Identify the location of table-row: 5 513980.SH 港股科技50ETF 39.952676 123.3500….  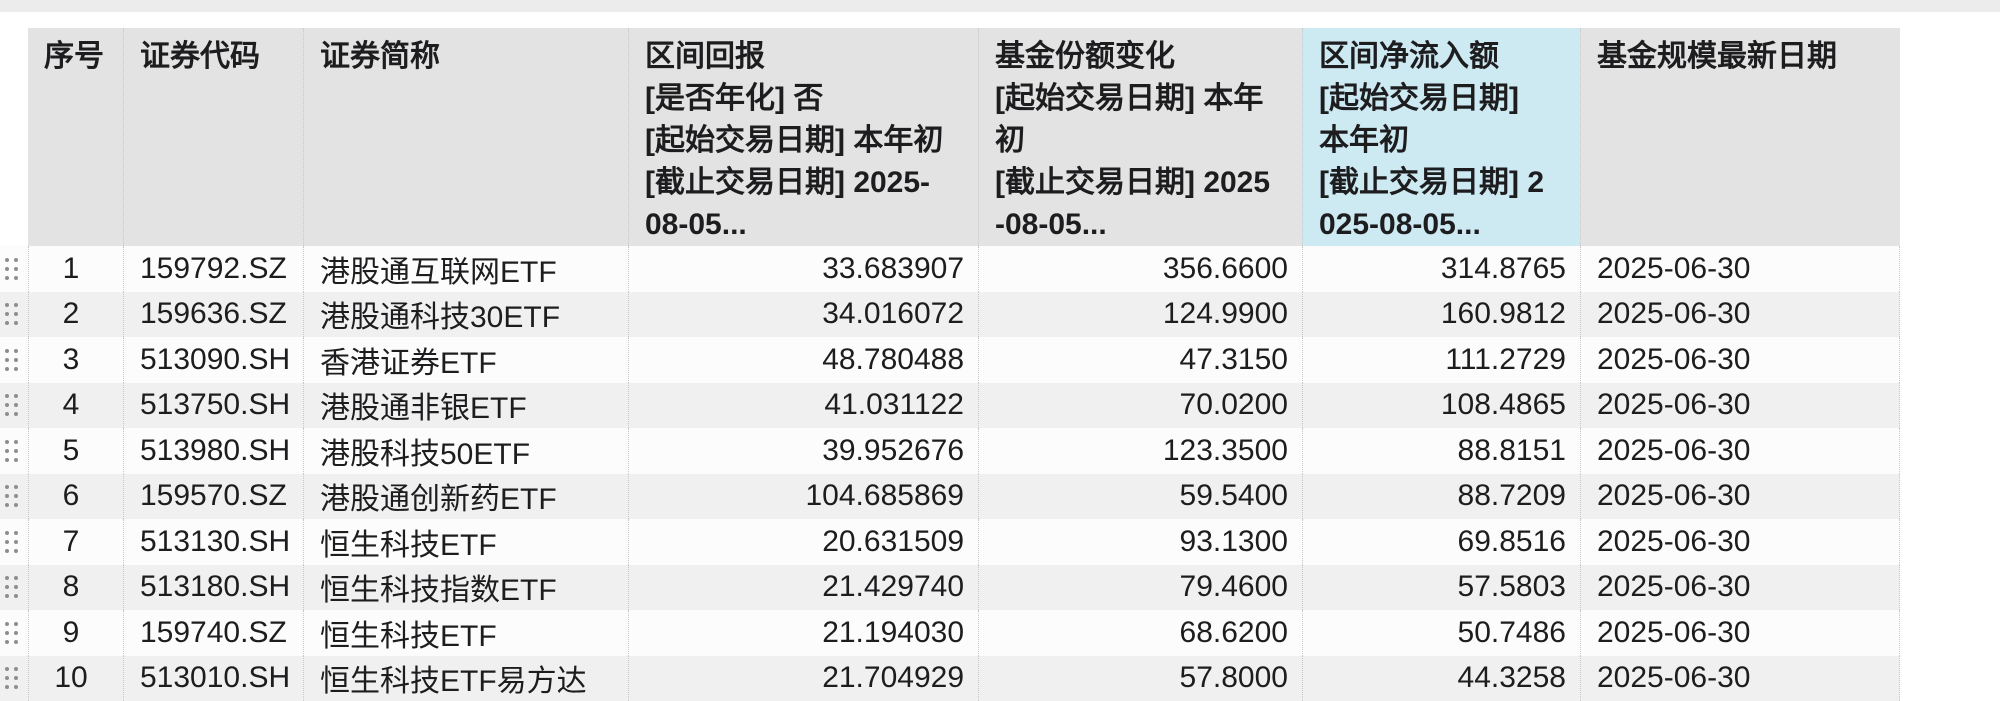
(950, 451).